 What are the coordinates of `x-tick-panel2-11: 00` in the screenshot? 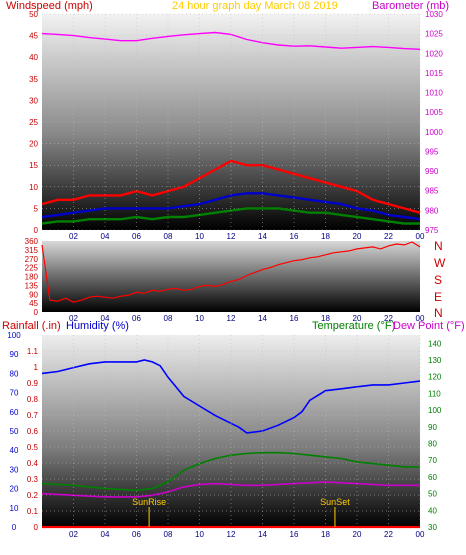 It's located at (420, 318).